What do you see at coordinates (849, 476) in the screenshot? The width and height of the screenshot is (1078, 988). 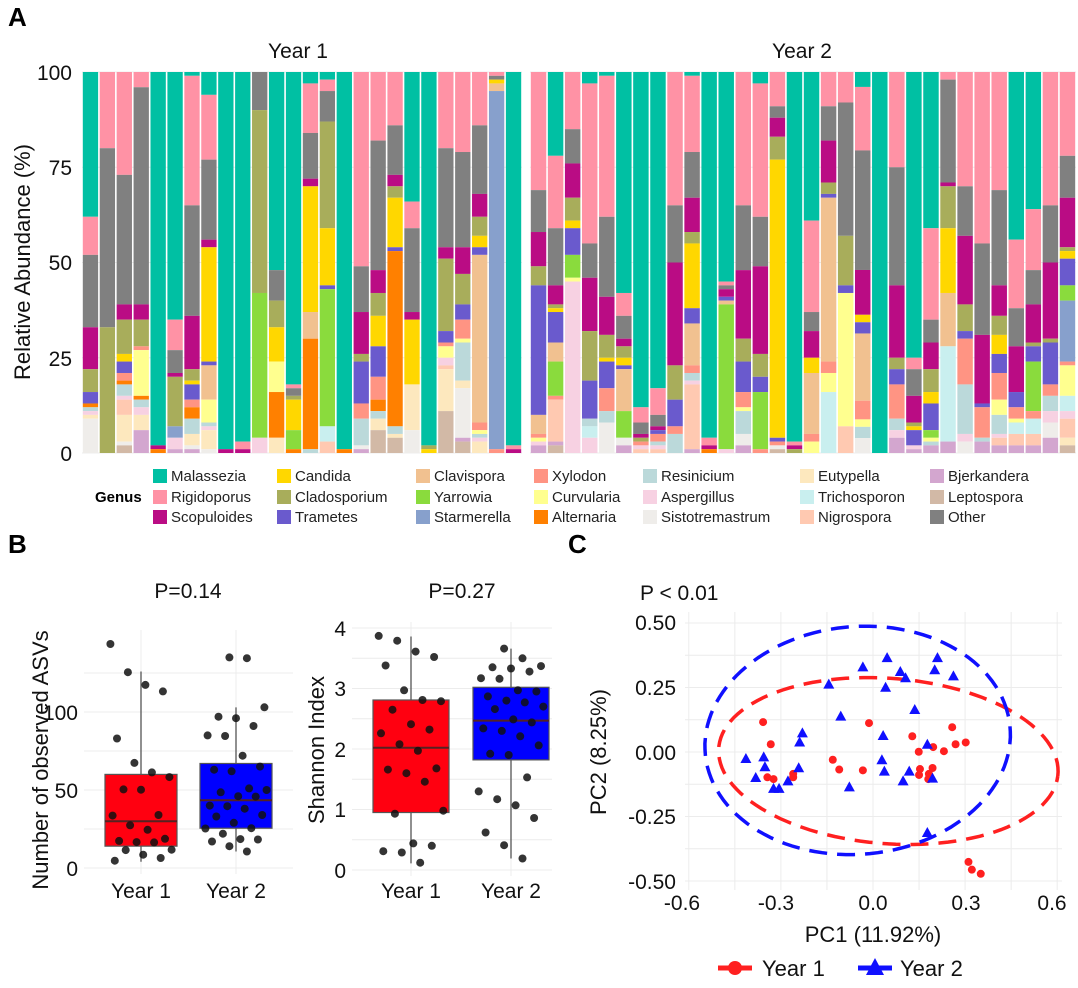 I see `legend-label: Eutypella` at bounding box center [849, 476].